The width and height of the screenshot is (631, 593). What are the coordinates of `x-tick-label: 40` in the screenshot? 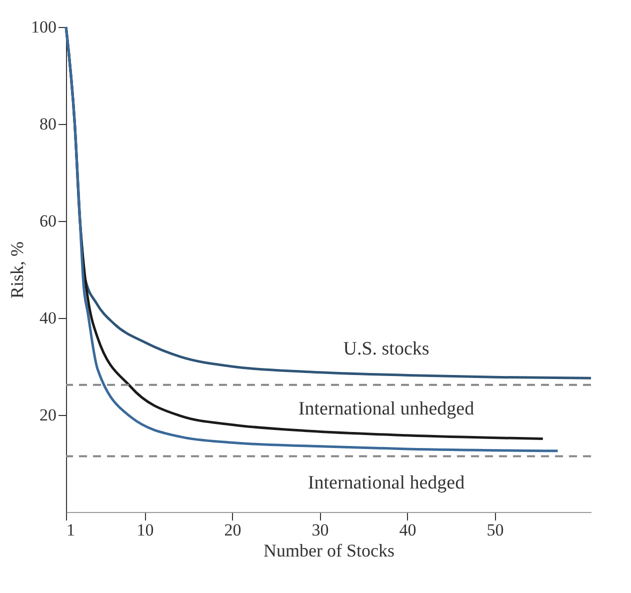 It's located at (407, 530).